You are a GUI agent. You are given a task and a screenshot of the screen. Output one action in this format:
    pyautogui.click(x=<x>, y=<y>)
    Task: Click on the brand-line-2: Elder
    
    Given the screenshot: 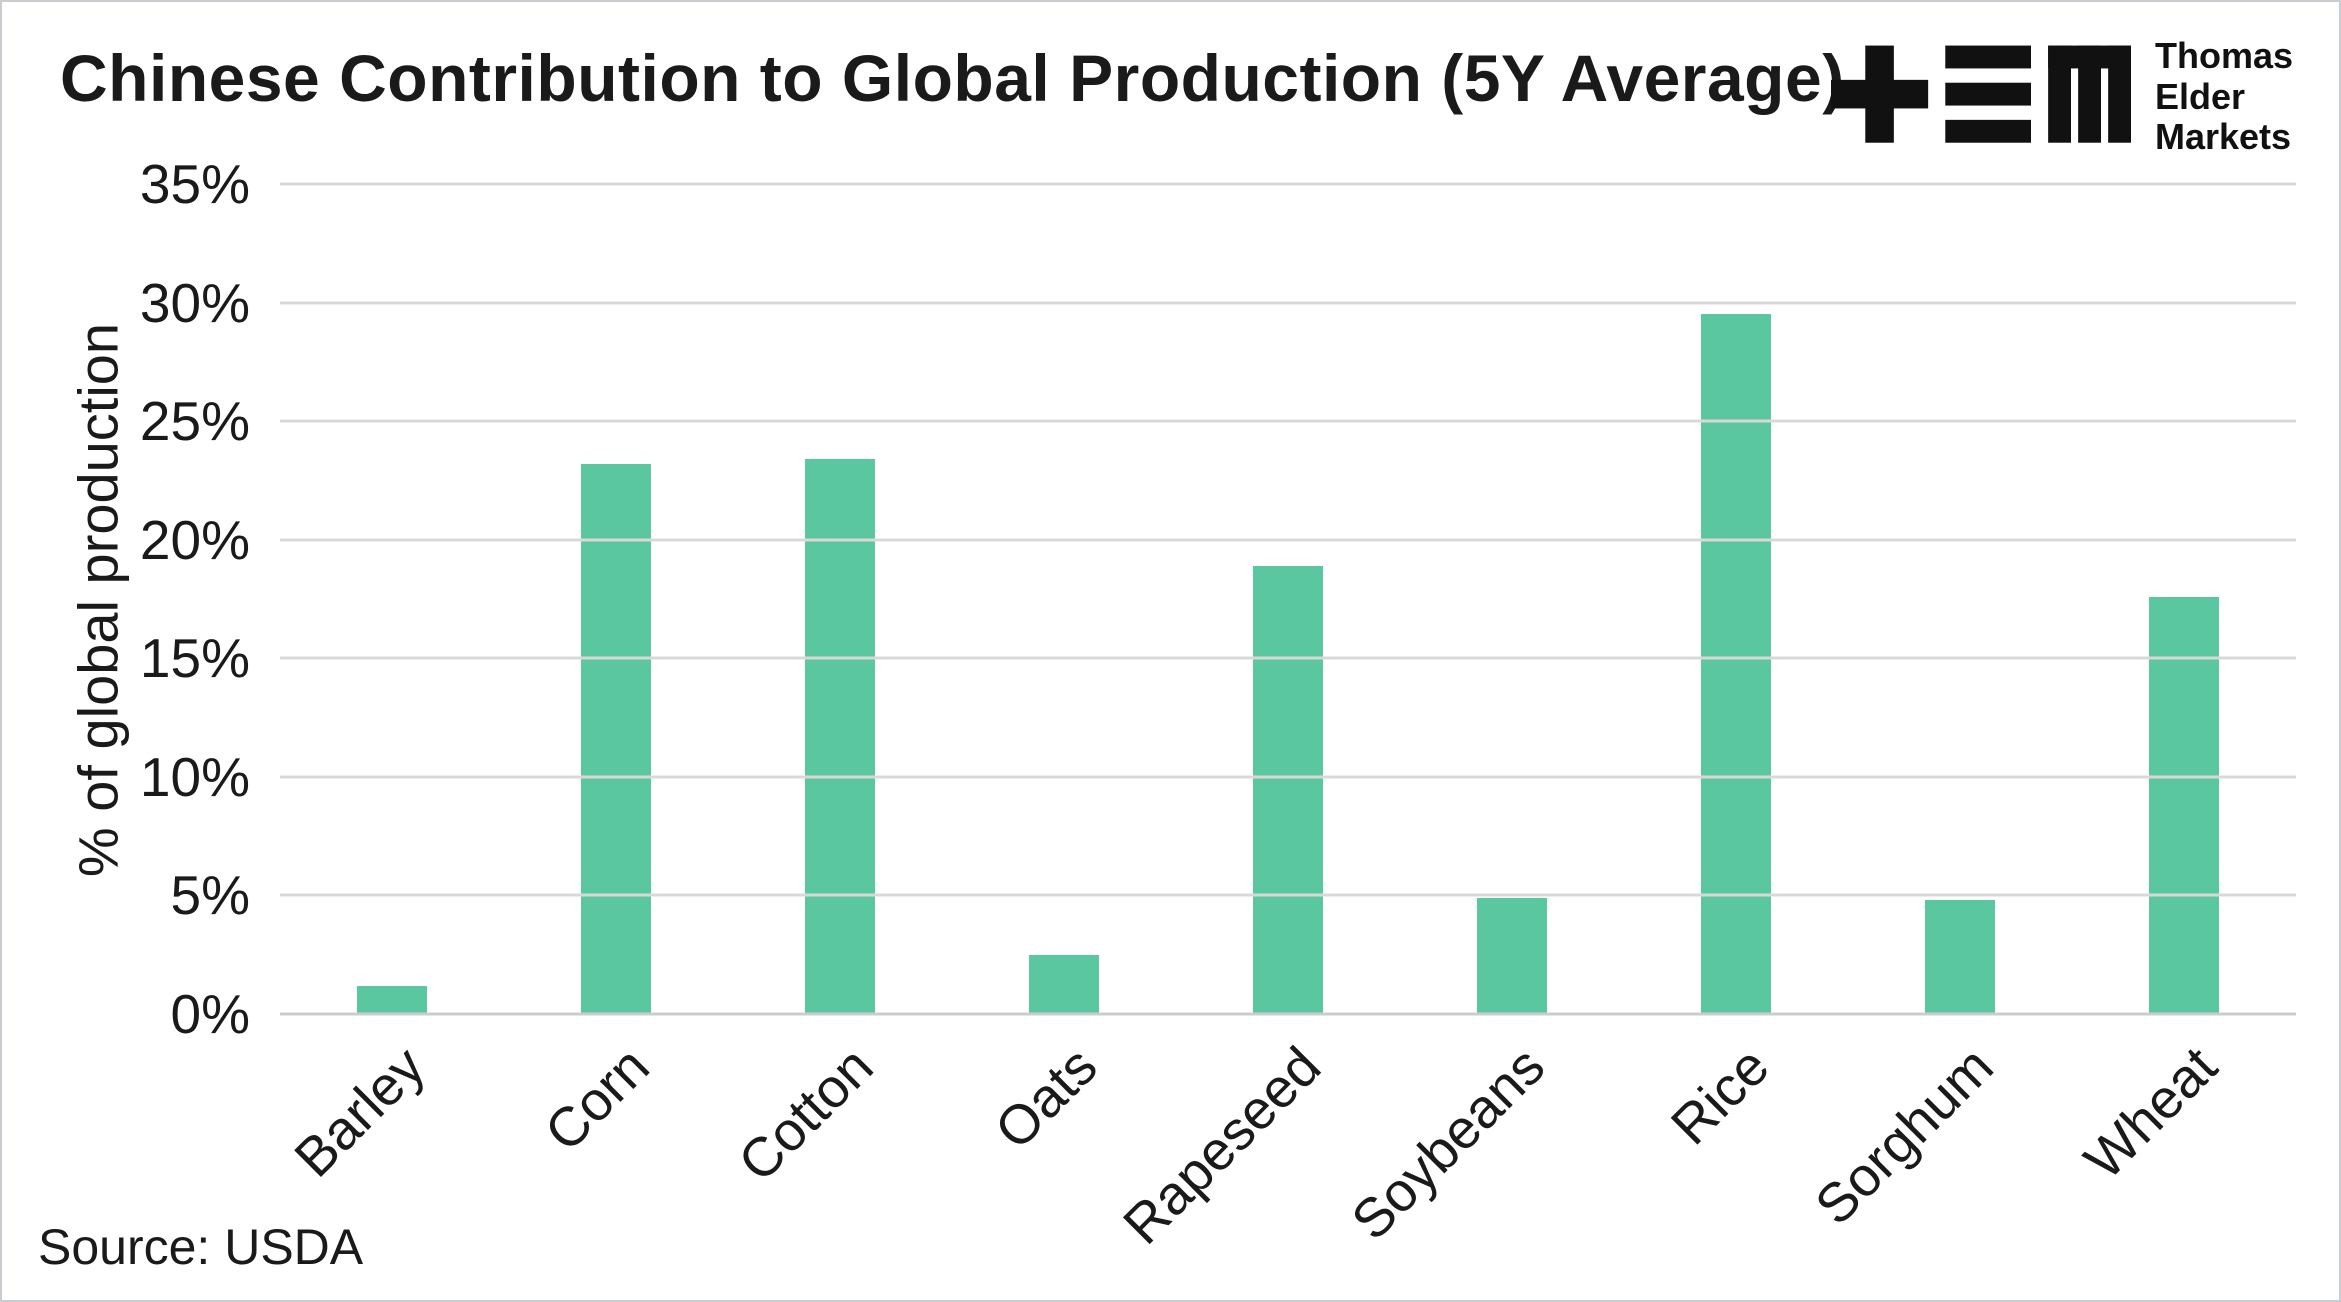 What is the action you would take?
    pyautogui.click(x=2200, y=96)
    